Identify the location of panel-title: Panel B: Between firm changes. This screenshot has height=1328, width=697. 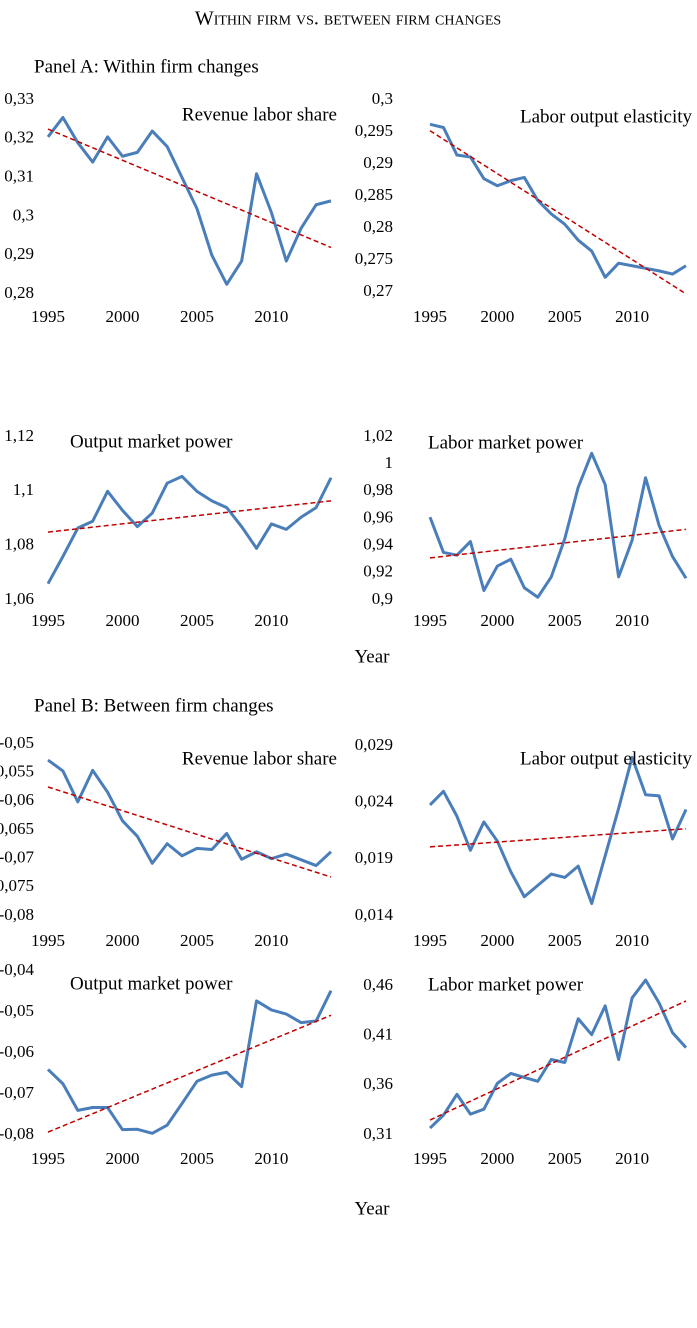
(154, 705).